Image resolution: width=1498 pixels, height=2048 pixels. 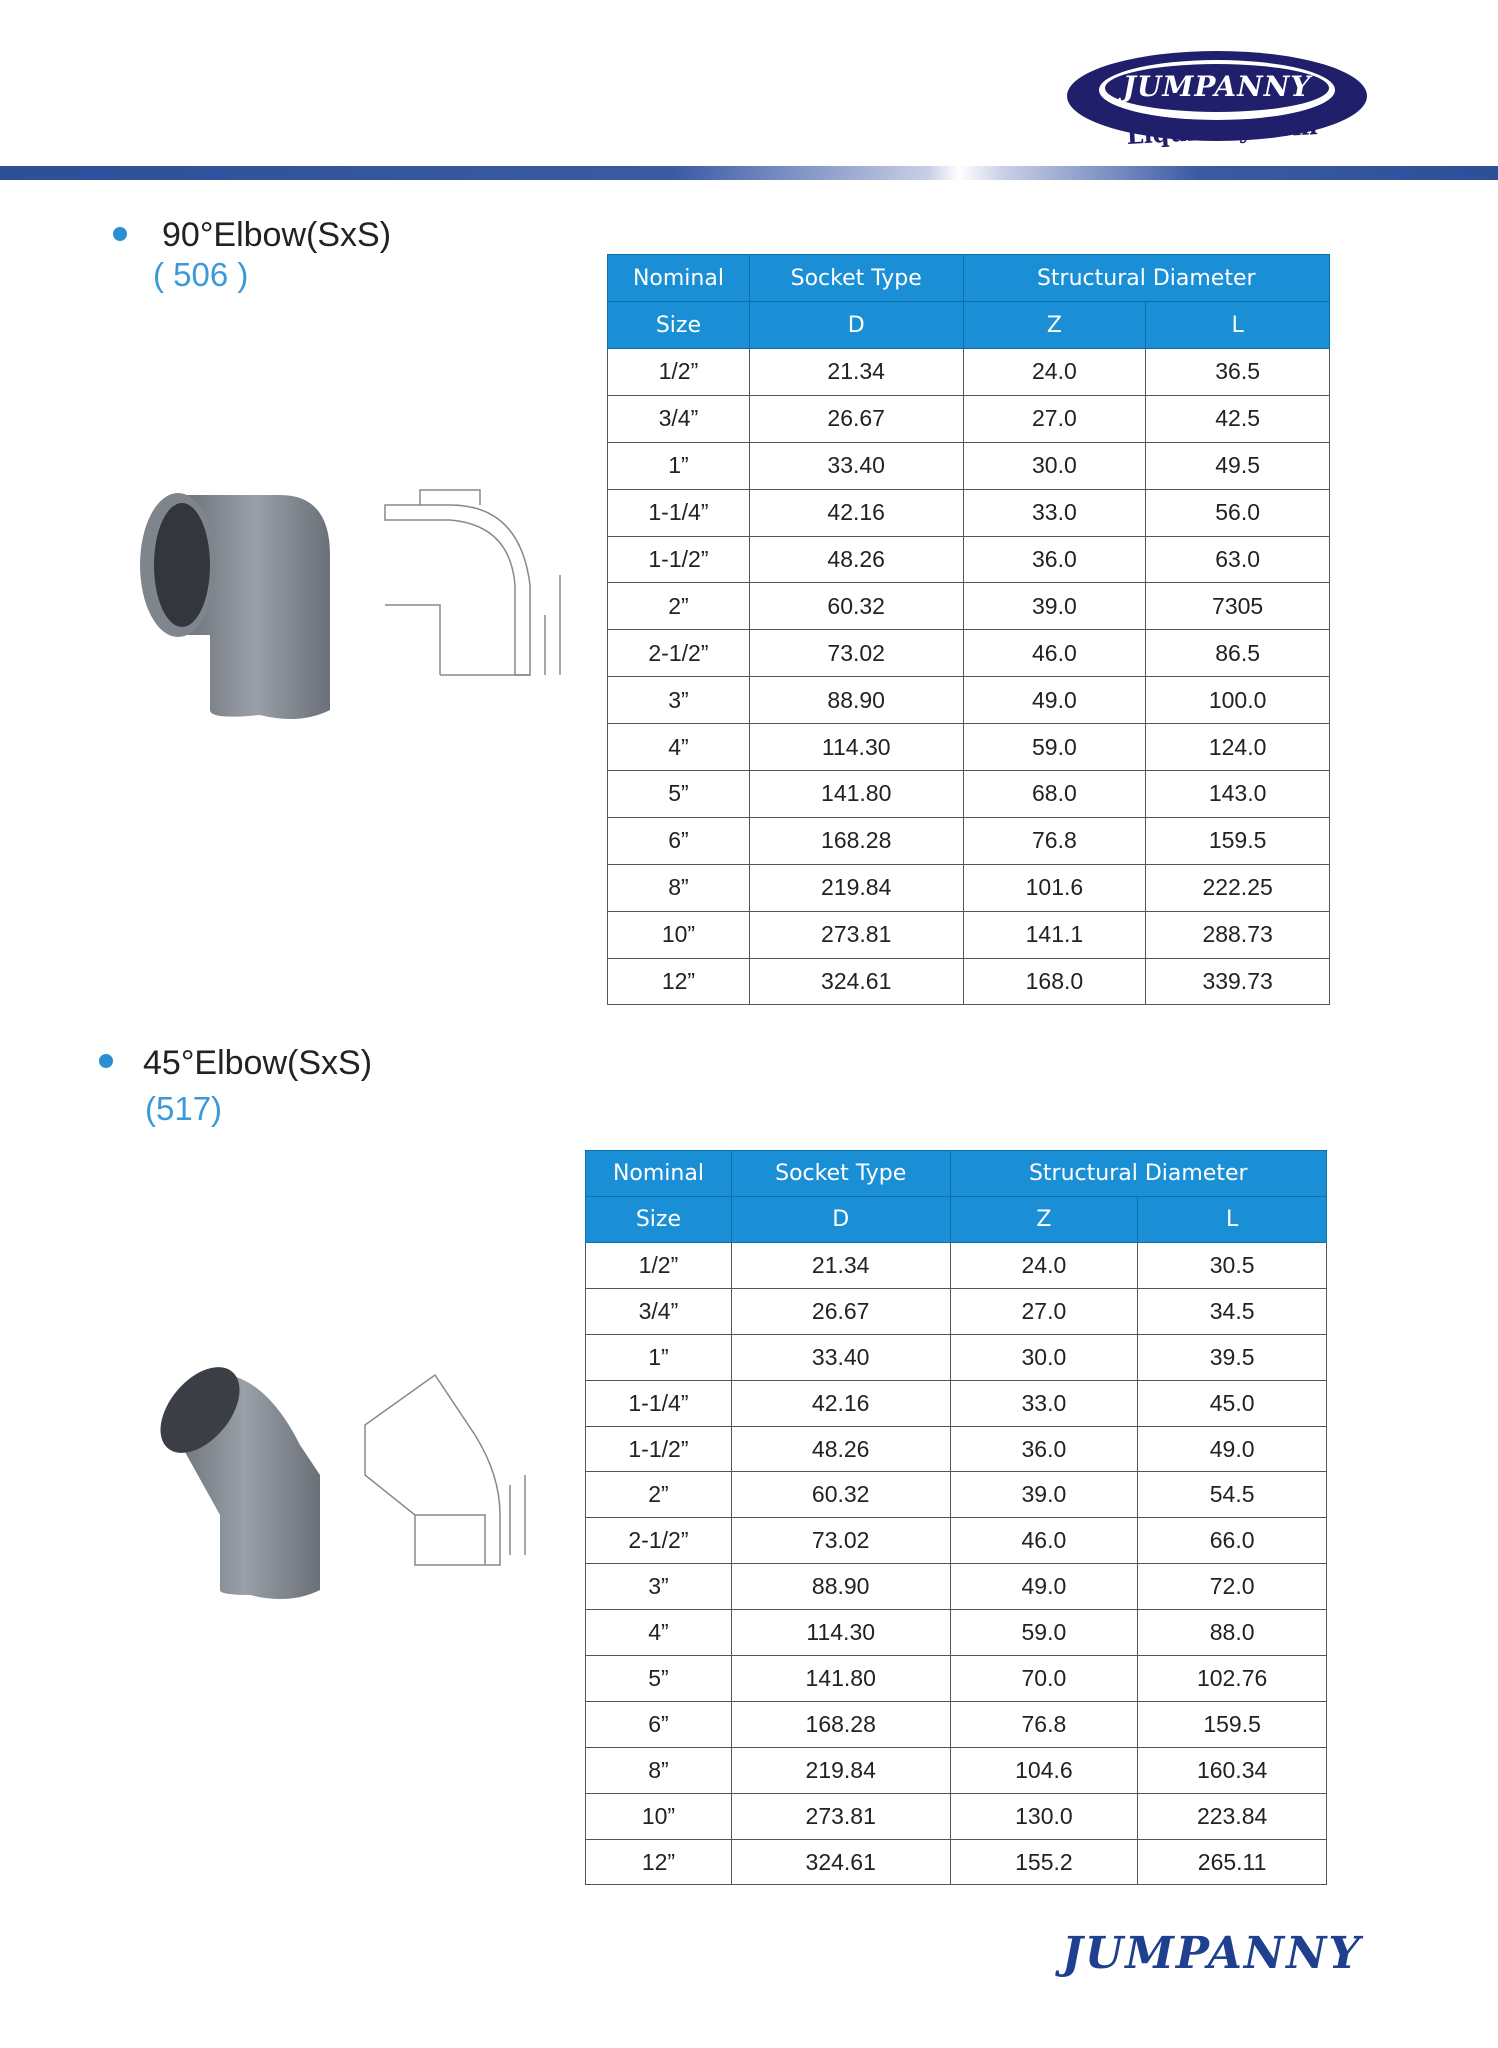 What do you see at coordinates (1237, 372) in the screenshot?
I see `cell-l: 36.5` at bounding box center [1237, 372].